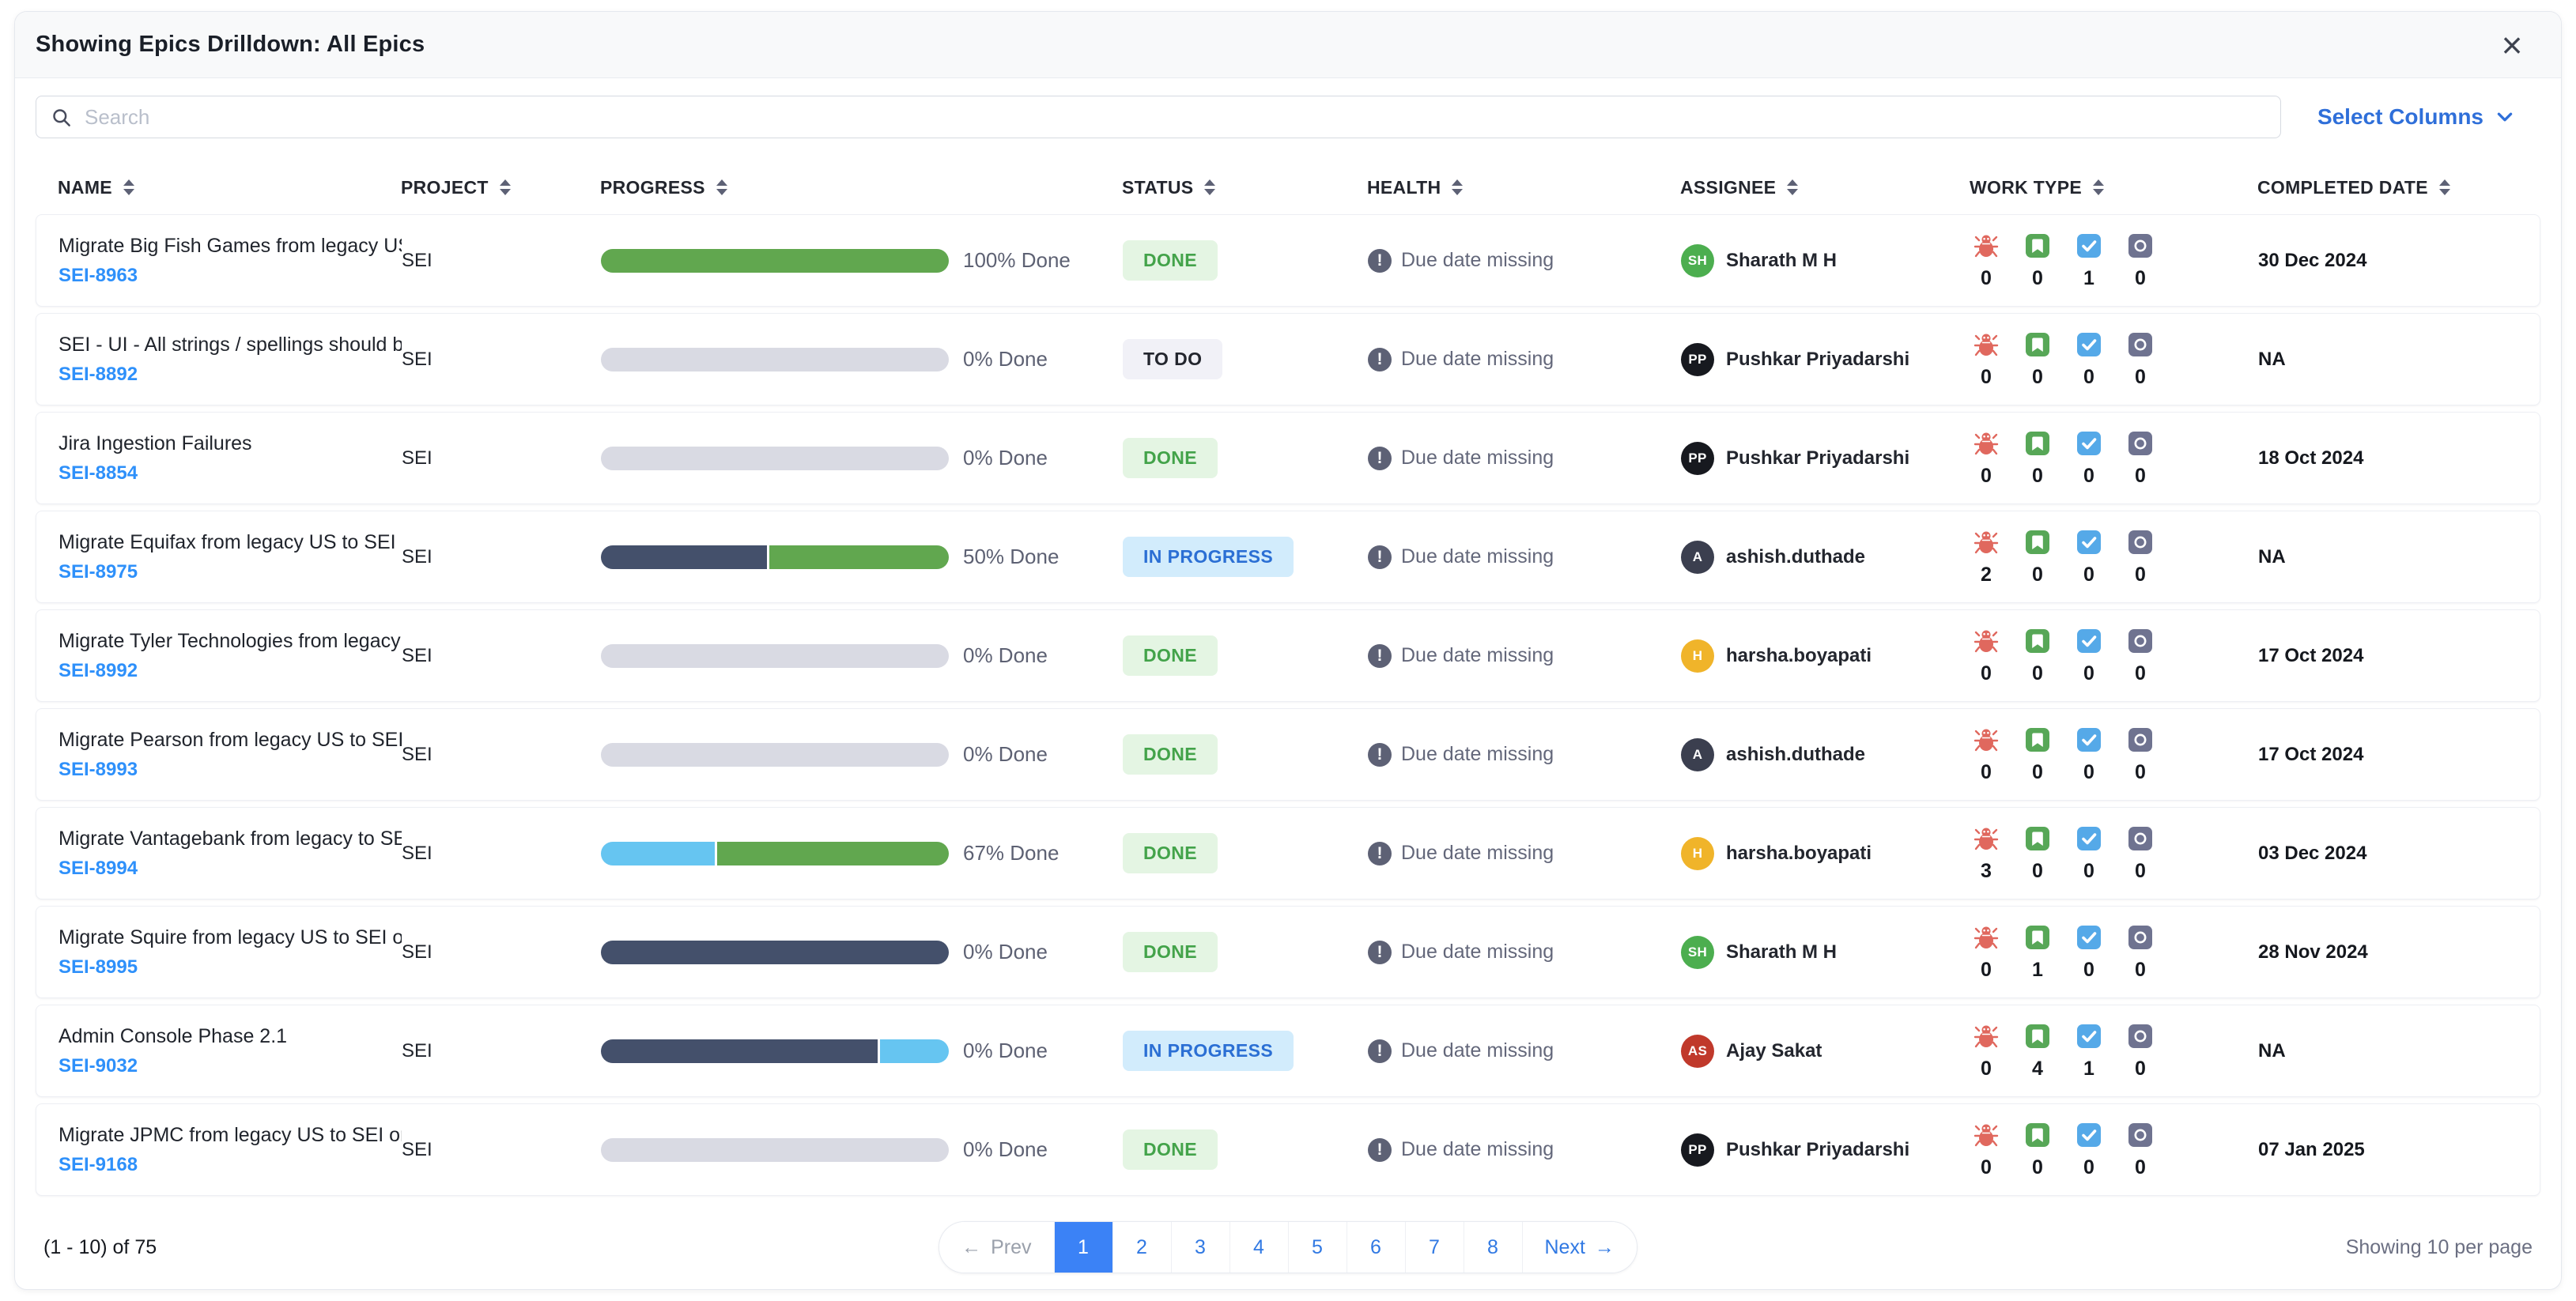 Image resolution: width=2576 pixels, height=1301 pixels. I want to click on completed-date-cell: 28 Nov 2024, so click(2313, 952).